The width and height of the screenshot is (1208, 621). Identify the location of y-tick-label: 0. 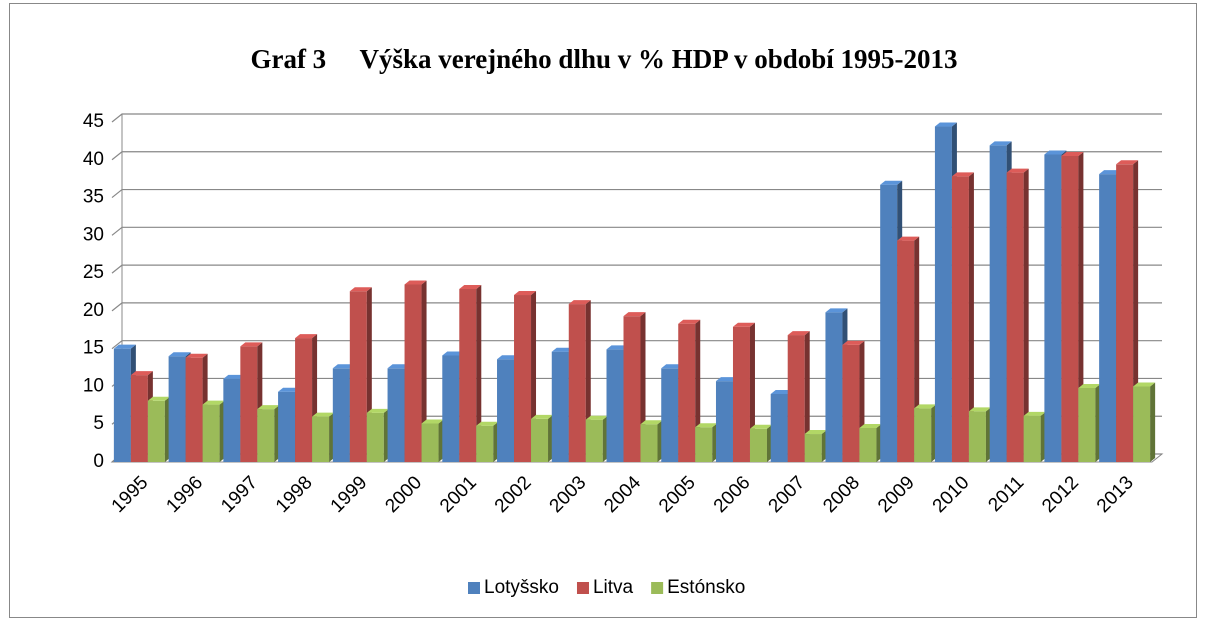
(98, 461).